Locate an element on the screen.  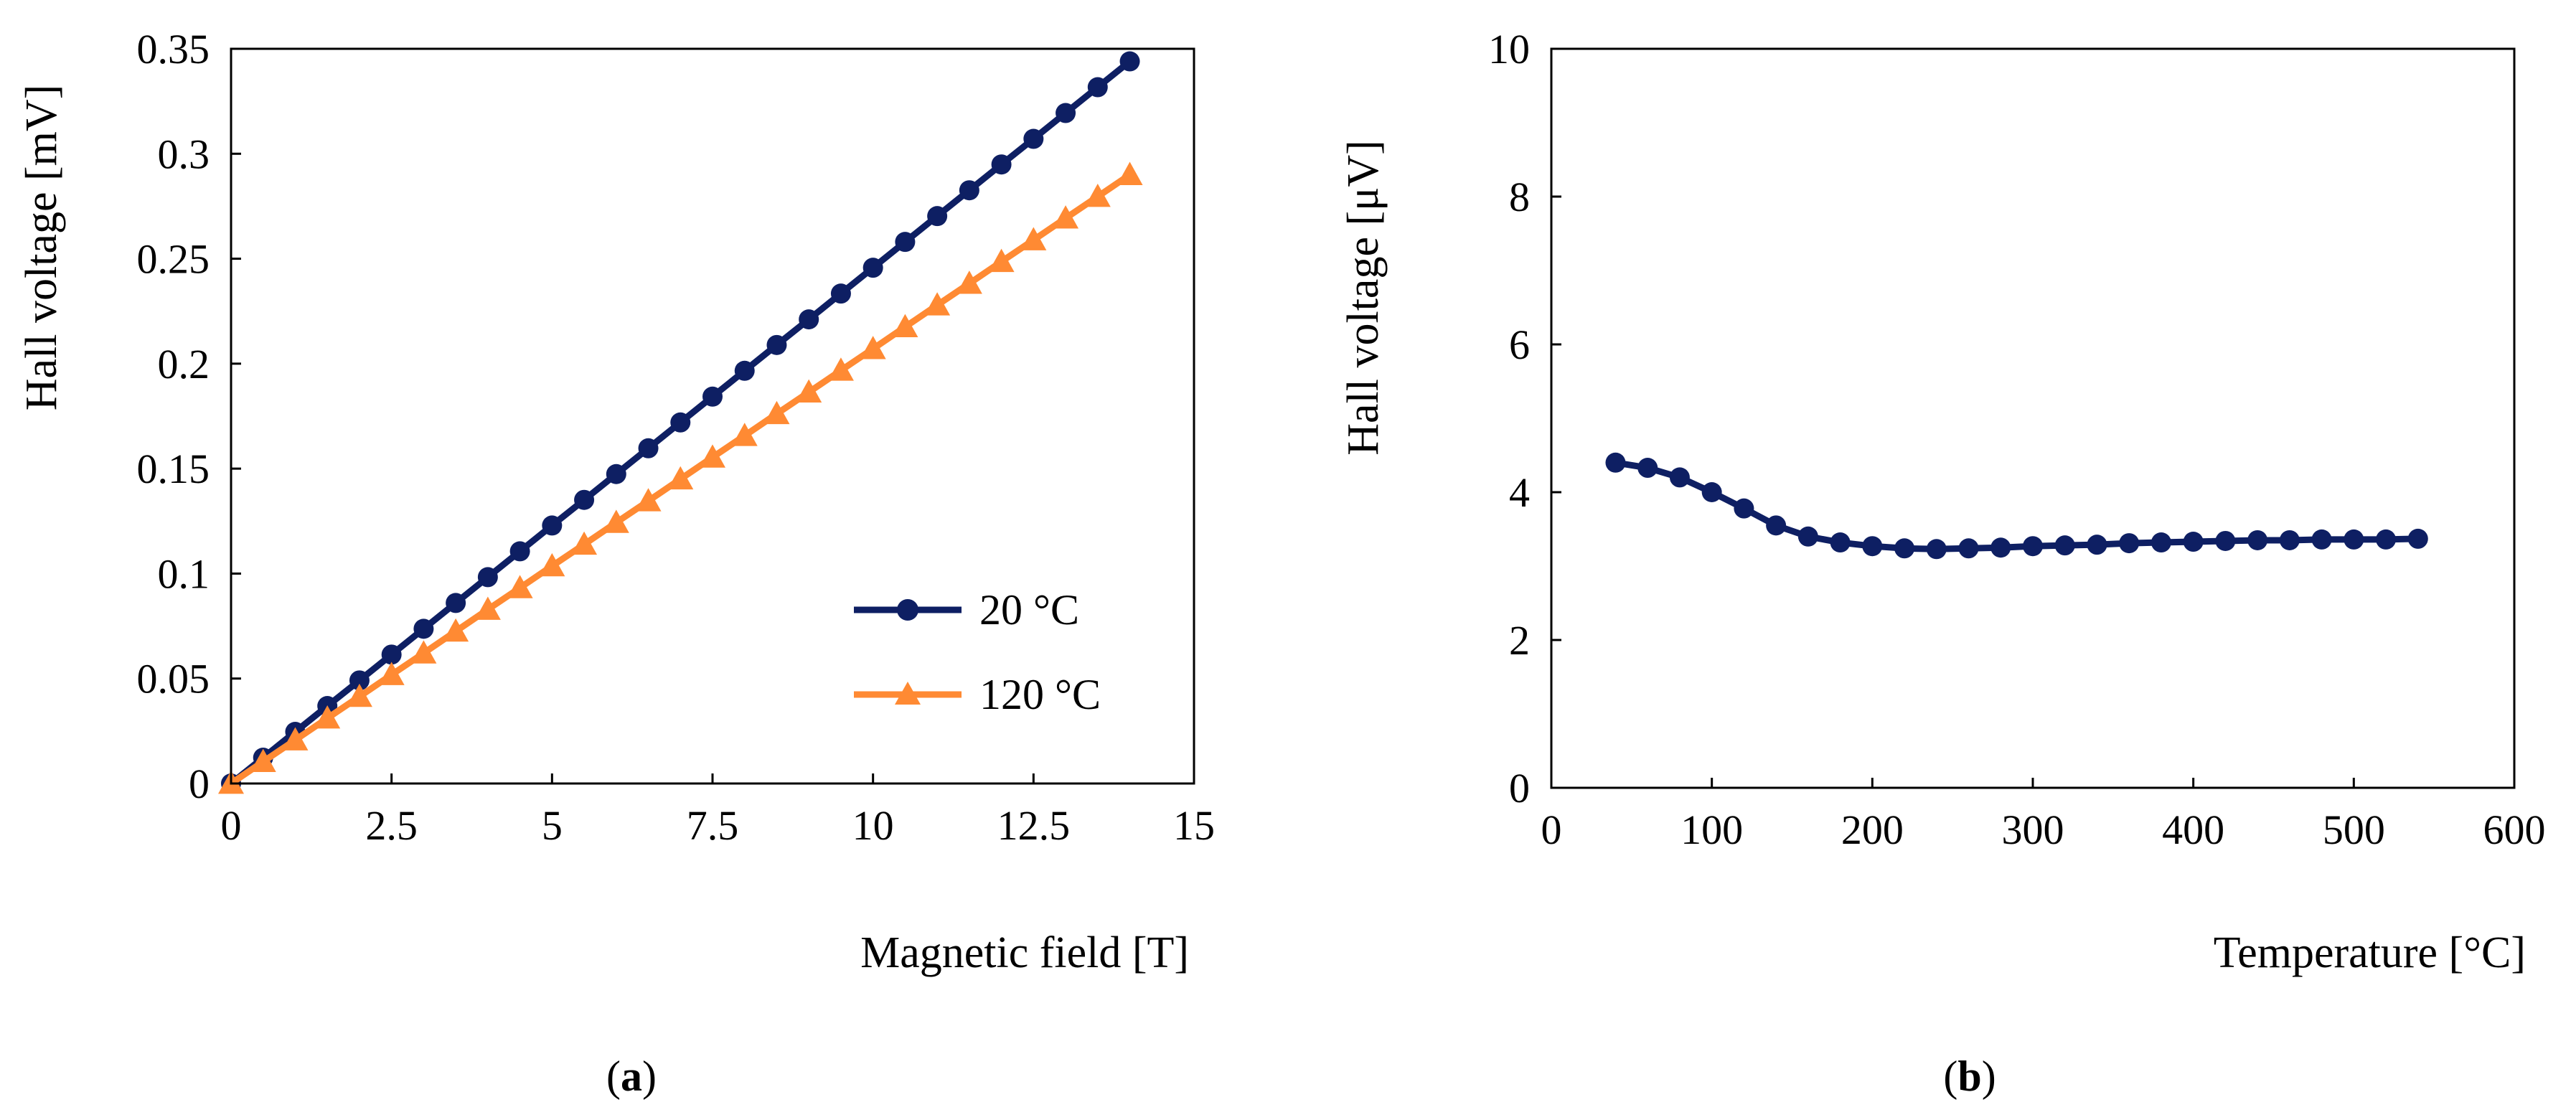
y-tick-label-a-5: 0.25 is located at coordinates (173, 259).